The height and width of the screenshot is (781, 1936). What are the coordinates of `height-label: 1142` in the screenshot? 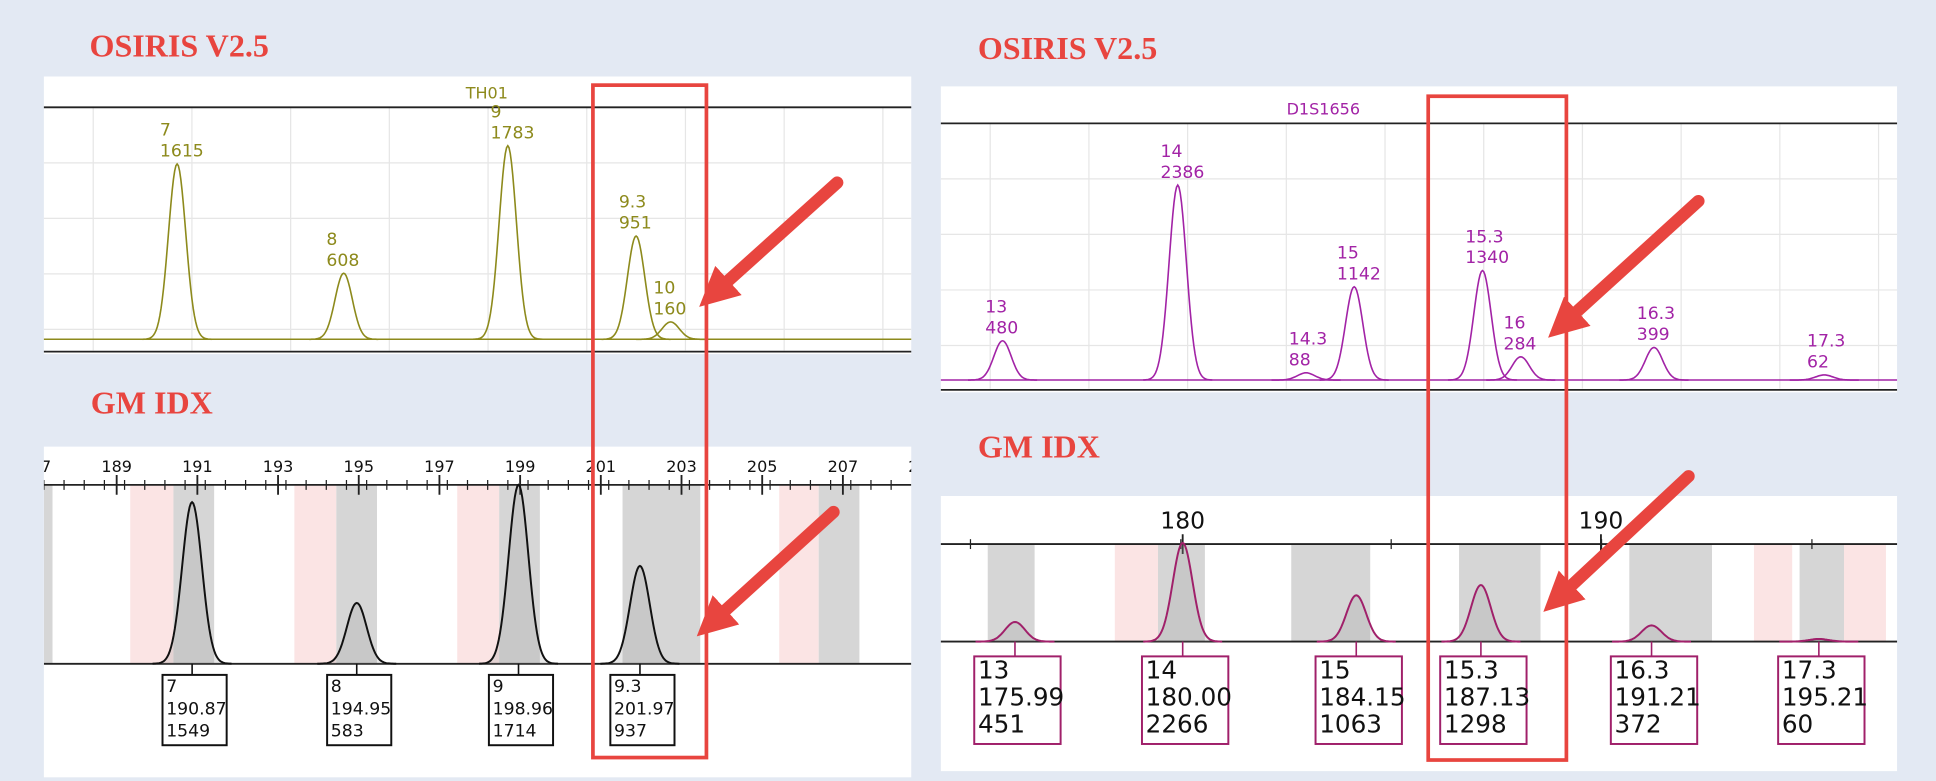 It's located at (1359, 274).